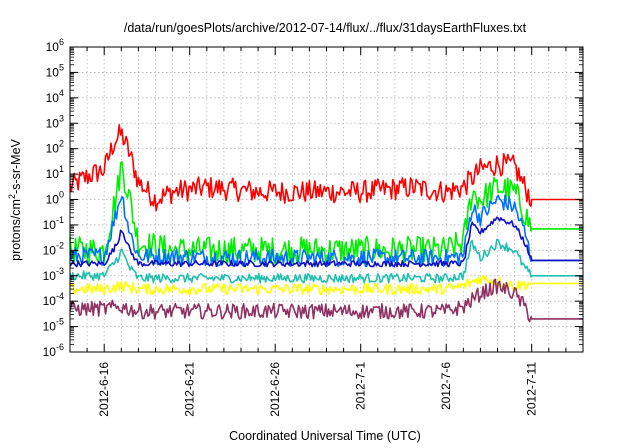  Describe the element at coordinates (61, 118) in the screenshot. I see `y-tick-label-exp: 3` at that location.